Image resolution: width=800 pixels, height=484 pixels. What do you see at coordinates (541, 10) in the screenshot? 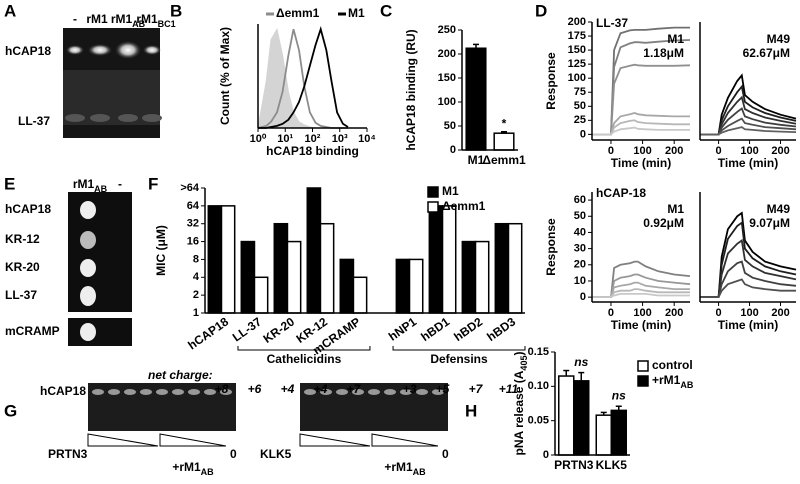
I see `panel-letter: D` at bounding box center [541, 10].